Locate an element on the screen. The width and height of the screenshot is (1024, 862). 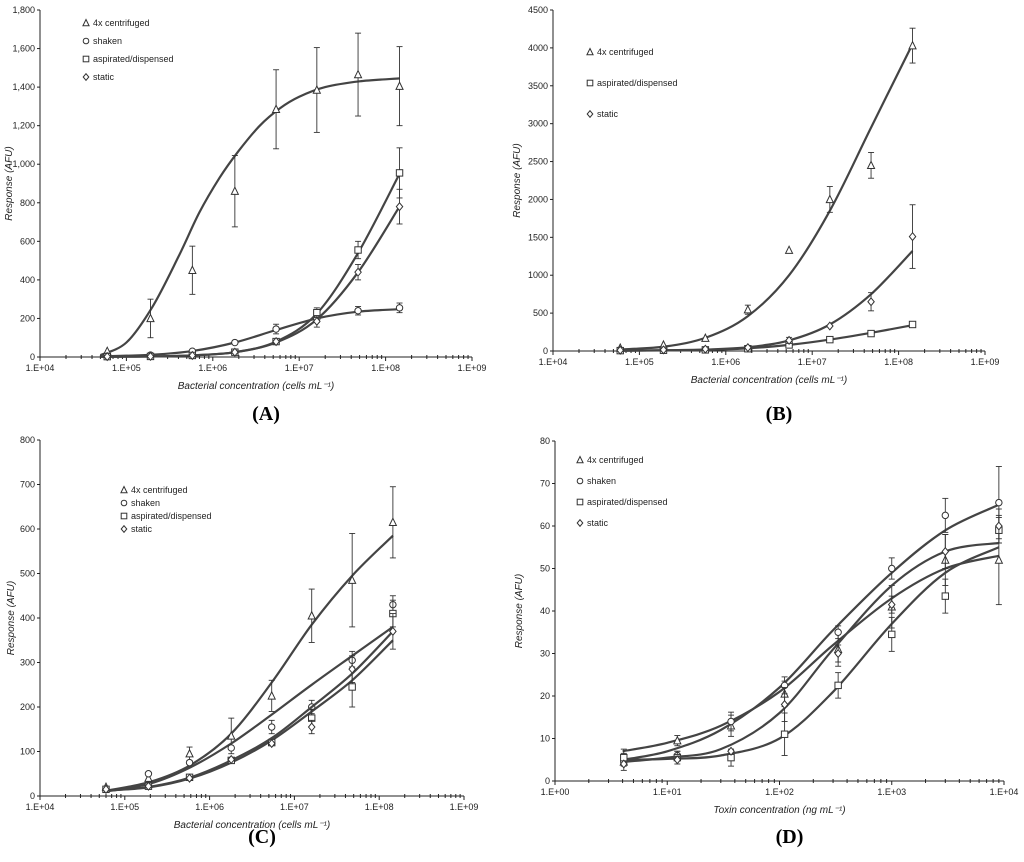
y-tick-label: 10 is located at coordinates (545, 739).